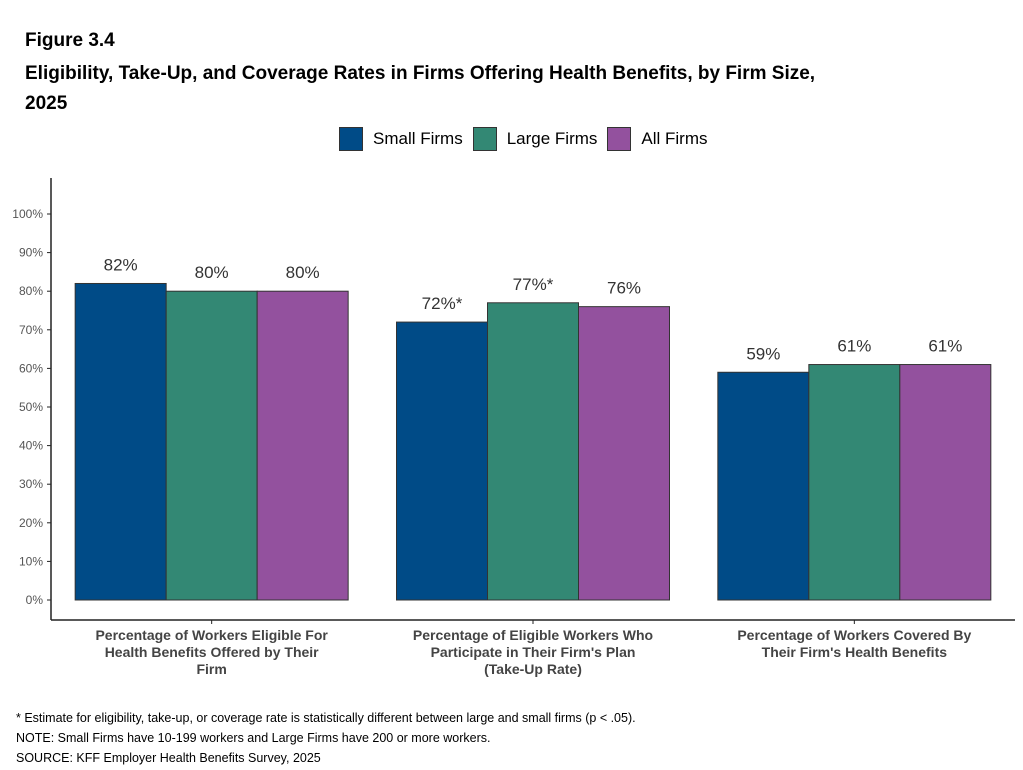  I want to click on x-category-label-line: Percentage of Workers Covered By, so click(854, 635).